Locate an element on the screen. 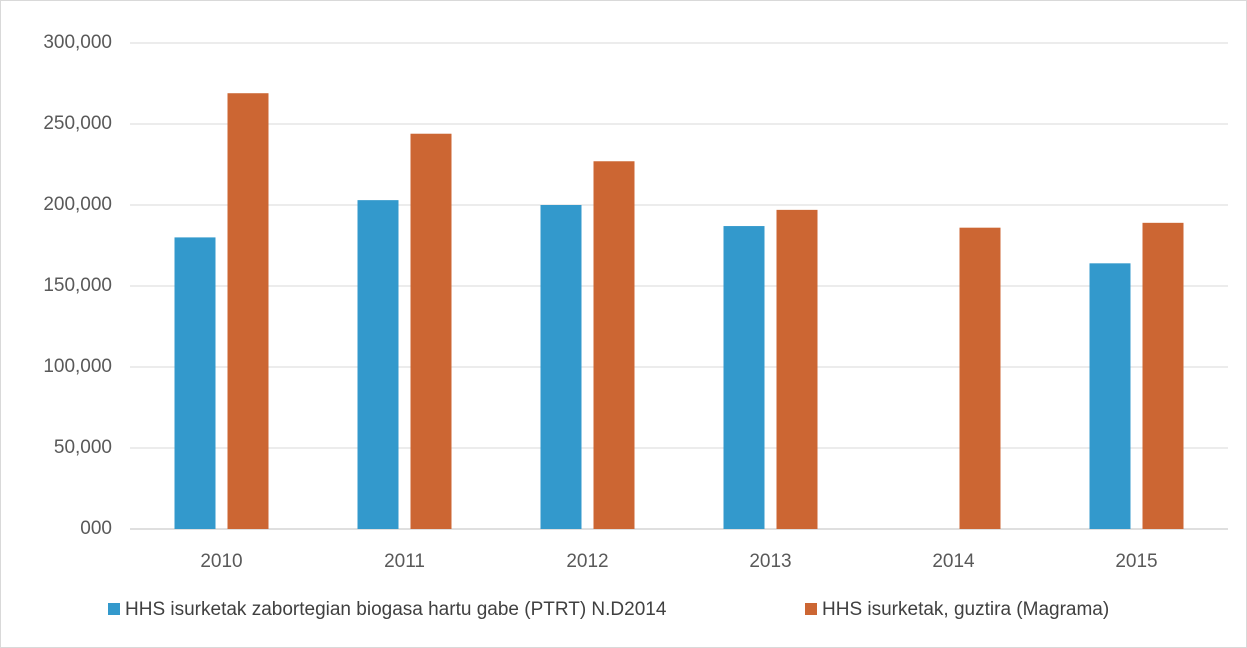 The image size is (1247, 648). y-tick-label: 150,000 is located at coordinates (77, 285).